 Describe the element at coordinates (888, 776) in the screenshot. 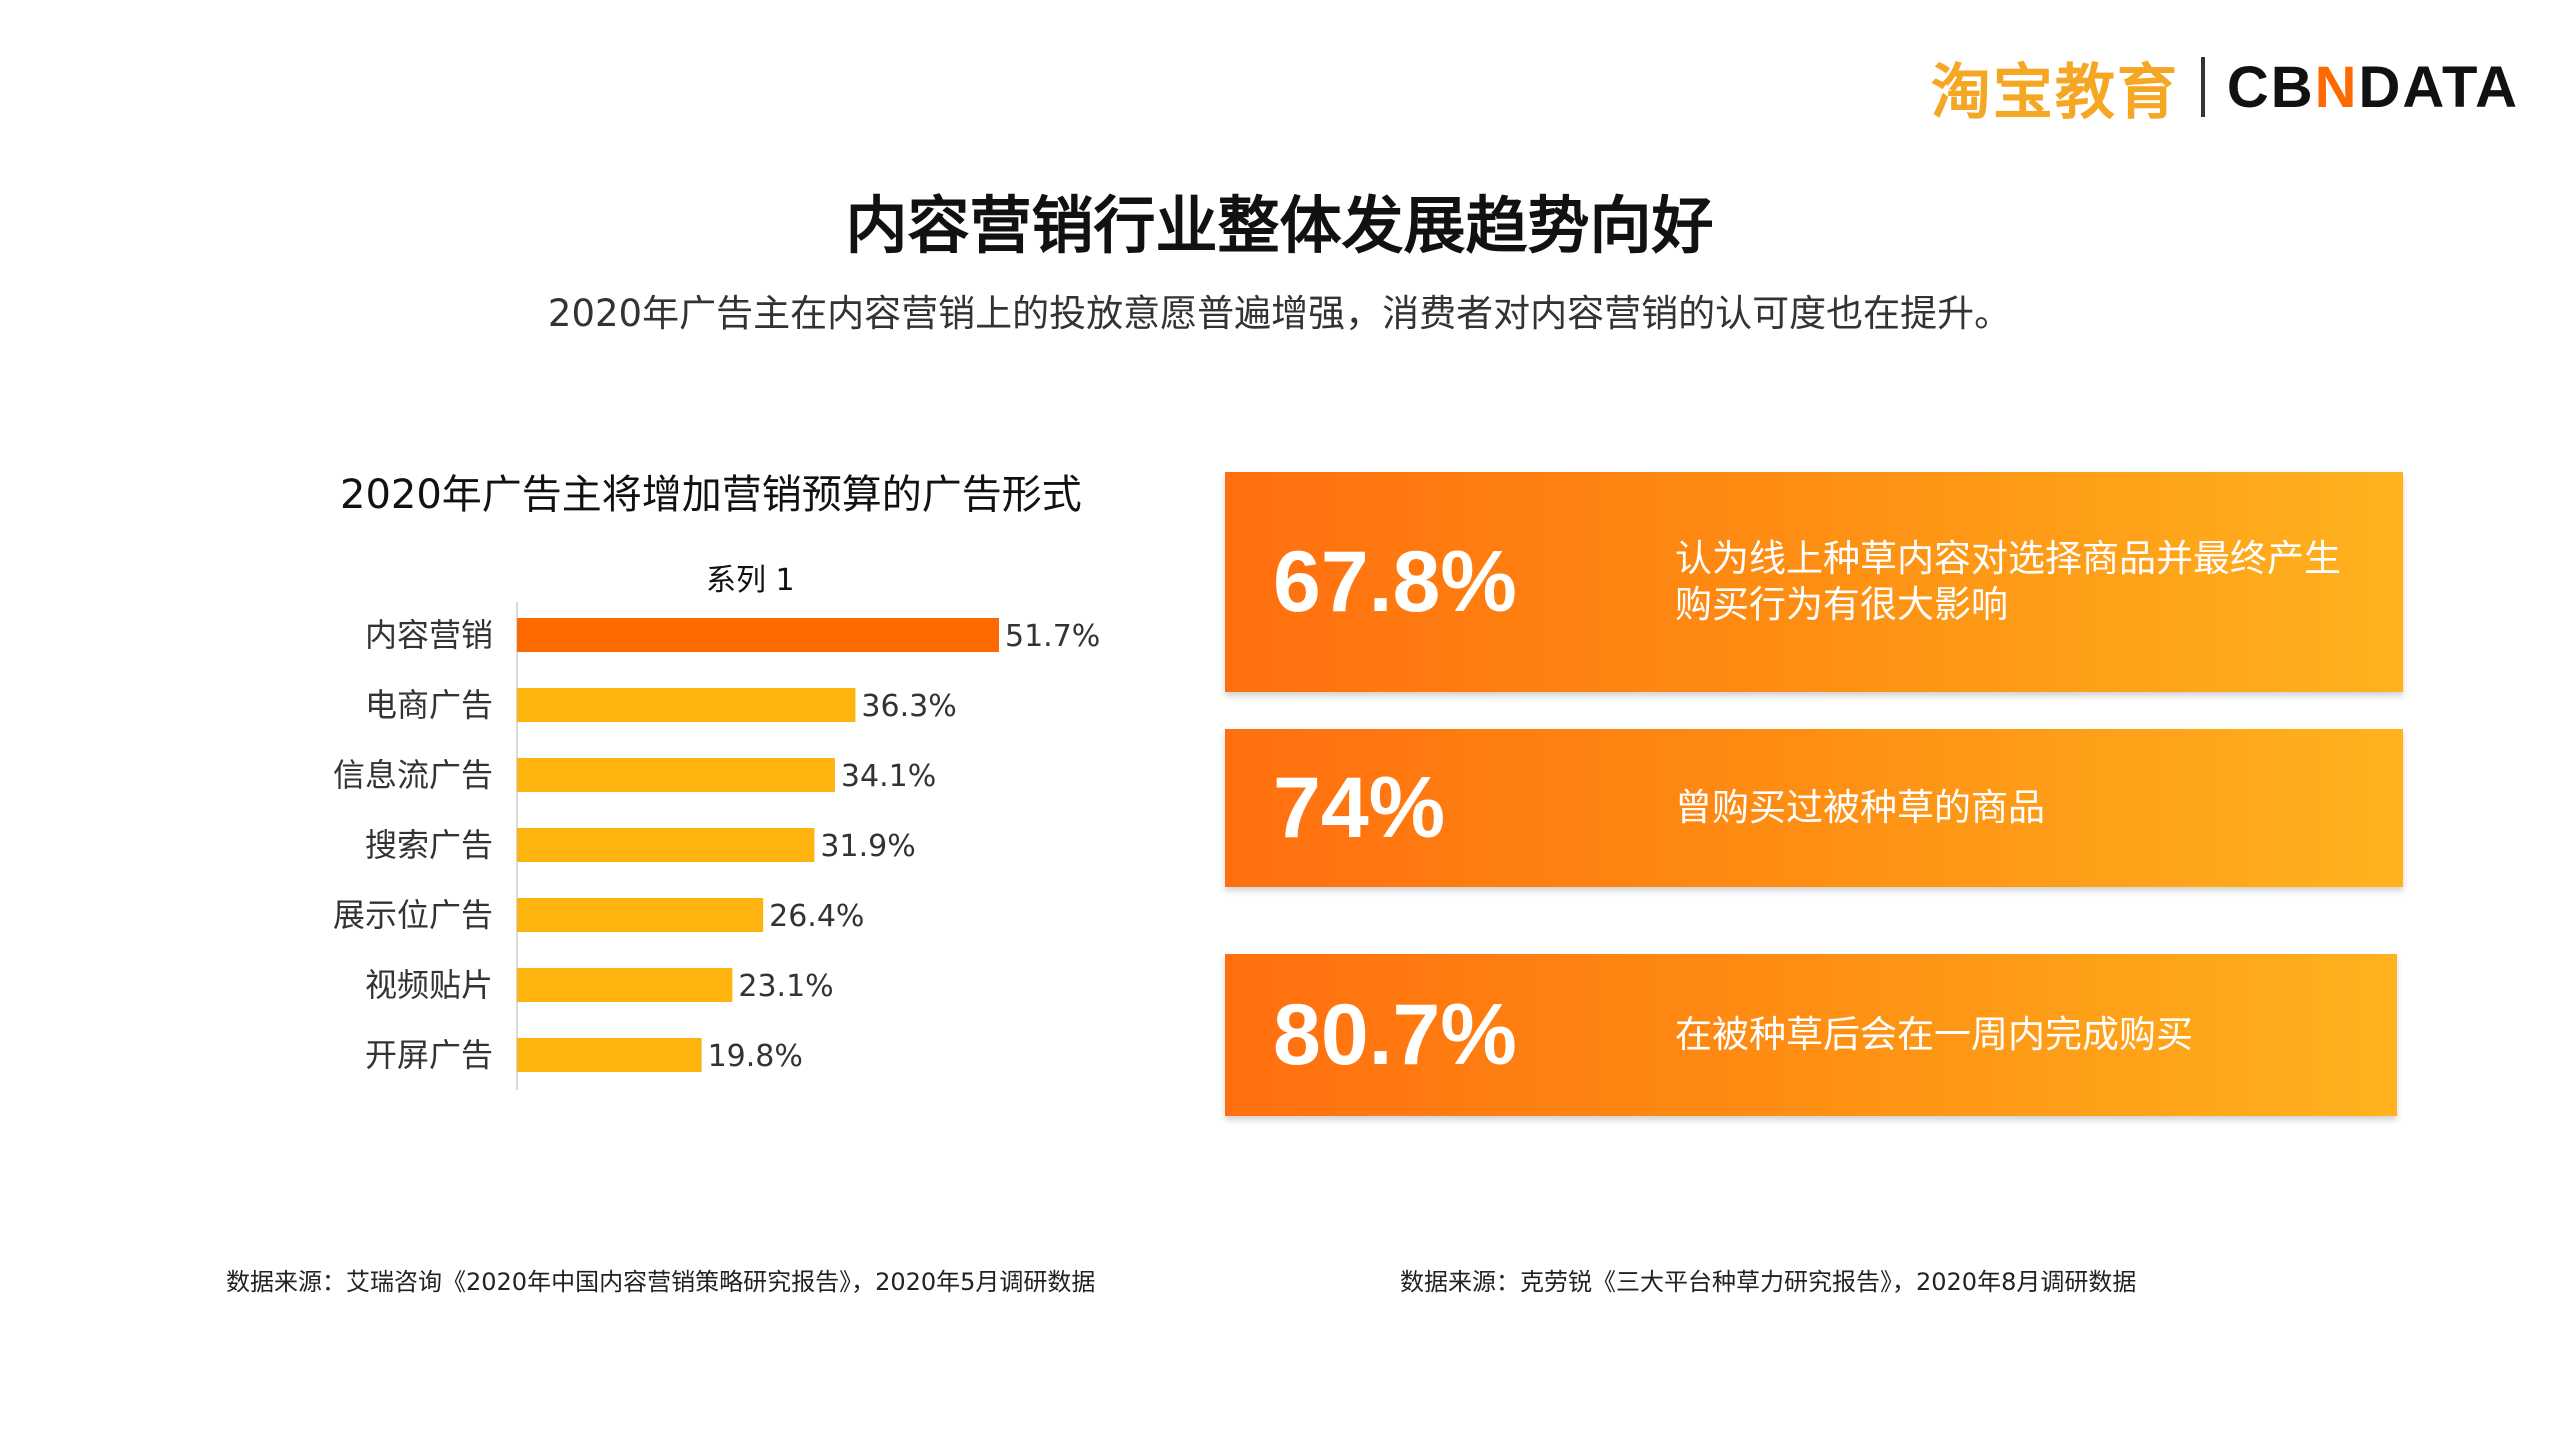

I see `bar-value-label: 34.1%` at that location.